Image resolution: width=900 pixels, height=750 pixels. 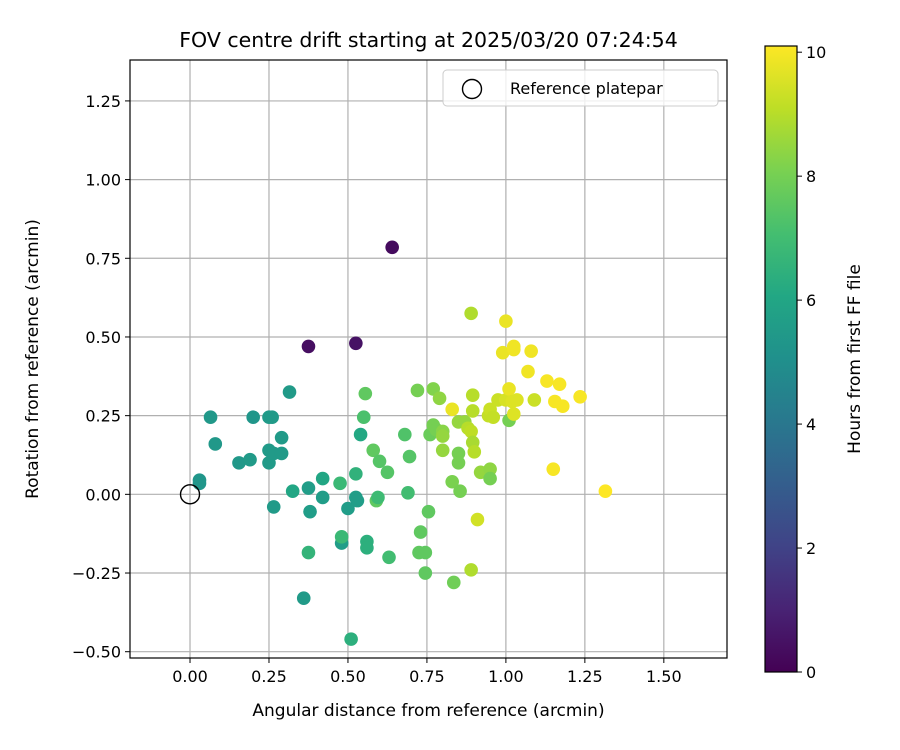 I want to click on x-tick-label: 0.25, so click(x=269, y=676).